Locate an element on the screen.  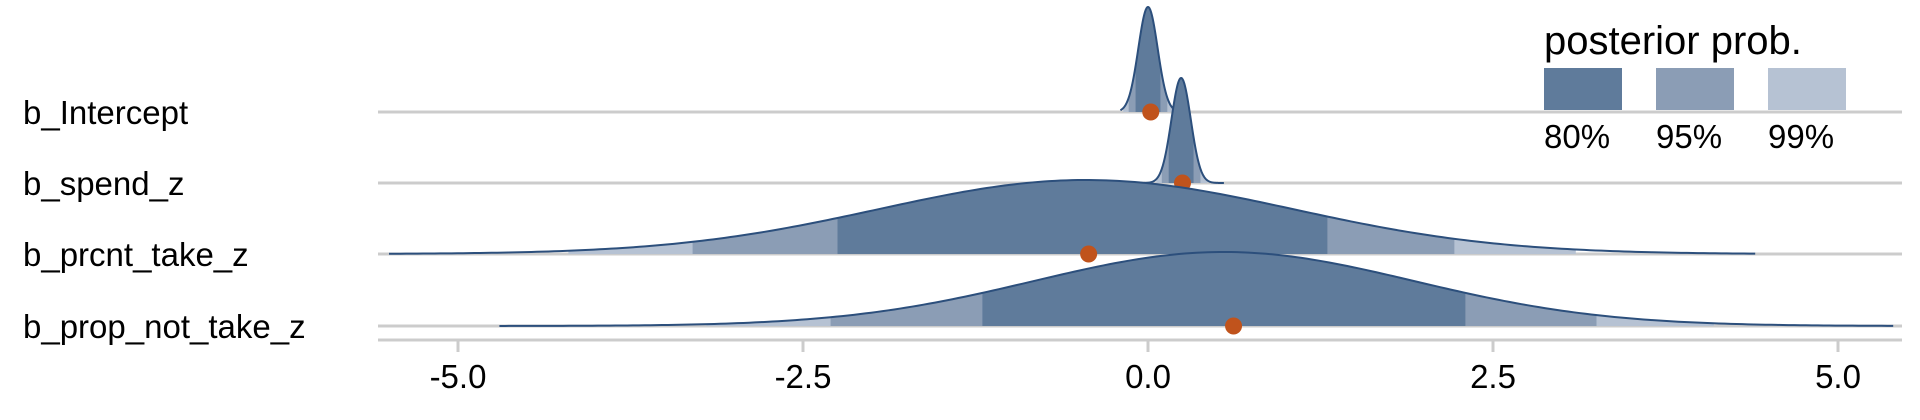
x-tick-label: -2.5 is located at coordinates (803, 376).